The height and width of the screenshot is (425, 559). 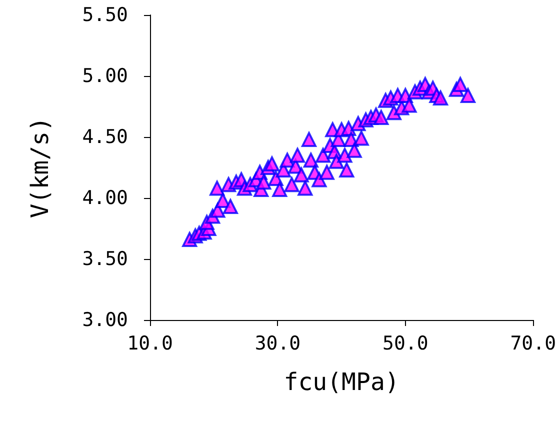 I want to click on x-axis-title: fcu(MPa), so click(x=342, y=382).